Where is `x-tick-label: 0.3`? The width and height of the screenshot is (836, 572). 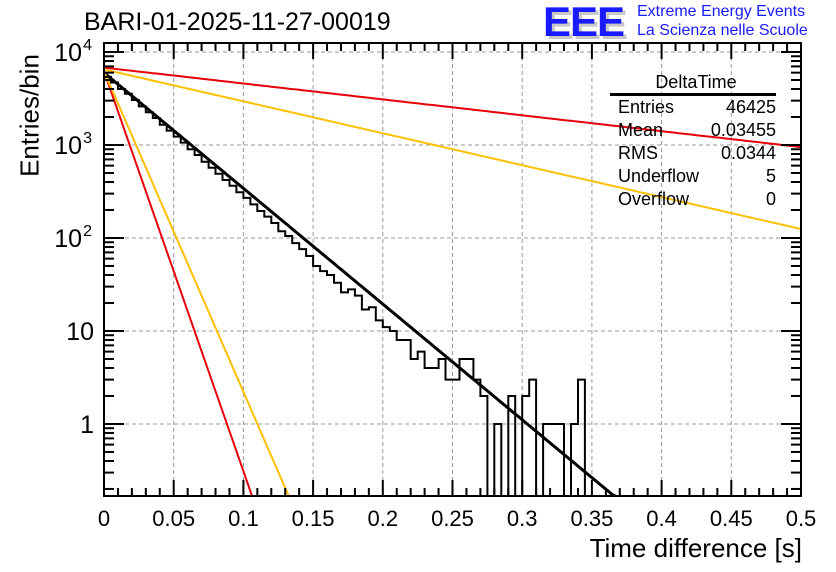
x-tick-label: 0.3 is located at coordinates (522, 518).